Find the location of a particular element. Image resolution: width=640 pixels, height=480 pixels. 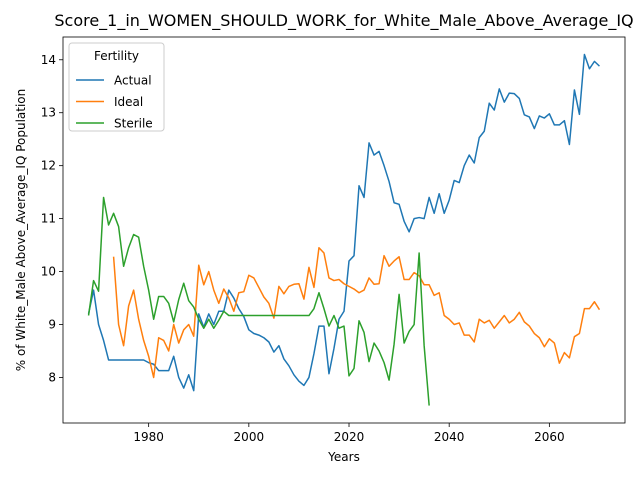

x-tick-label: 2060 is located at coordinates (549, 437).